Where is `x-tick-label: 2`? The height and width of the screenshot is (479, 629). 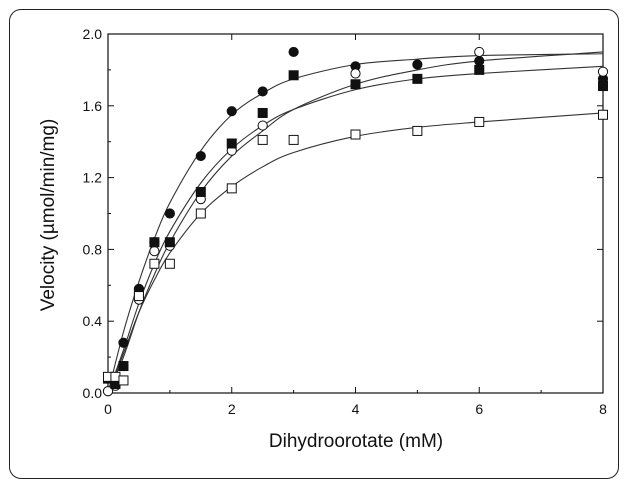 x-tick-label: 2 is located at coordinates (232, 409).